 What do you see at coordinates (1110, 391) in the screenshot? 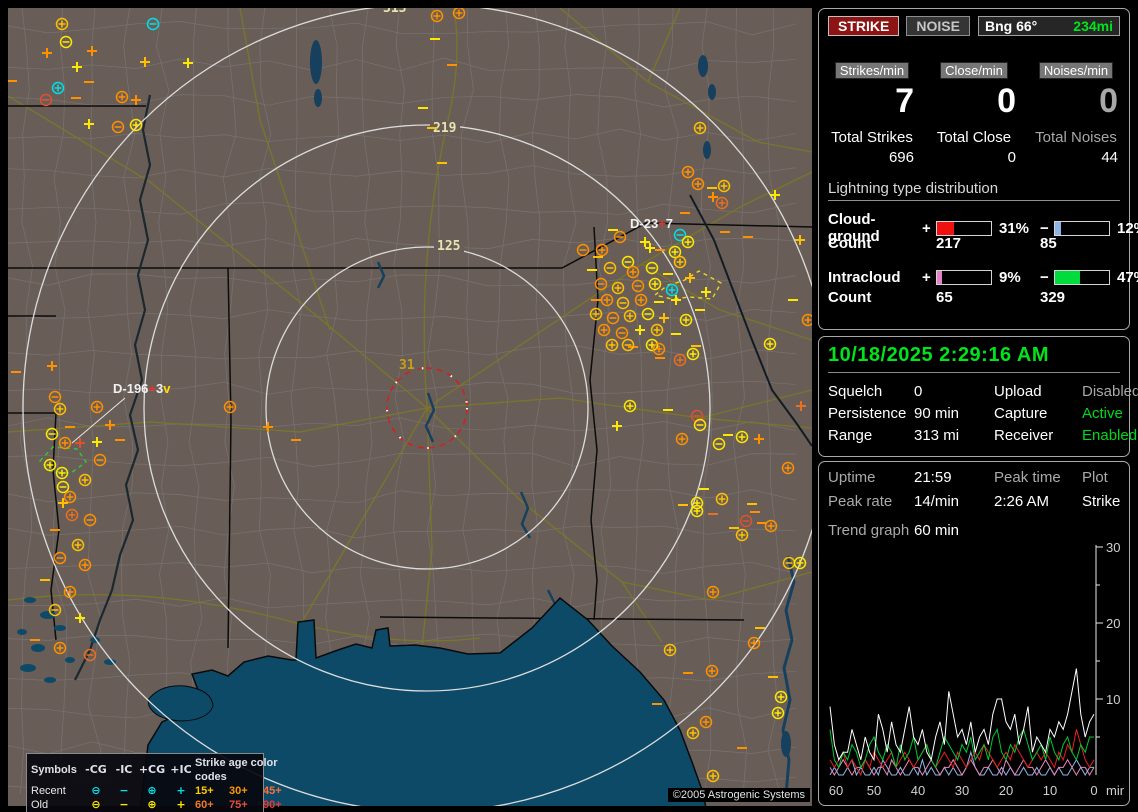
I see `upload-status: Disabled` at bounding box center [1110, 391].